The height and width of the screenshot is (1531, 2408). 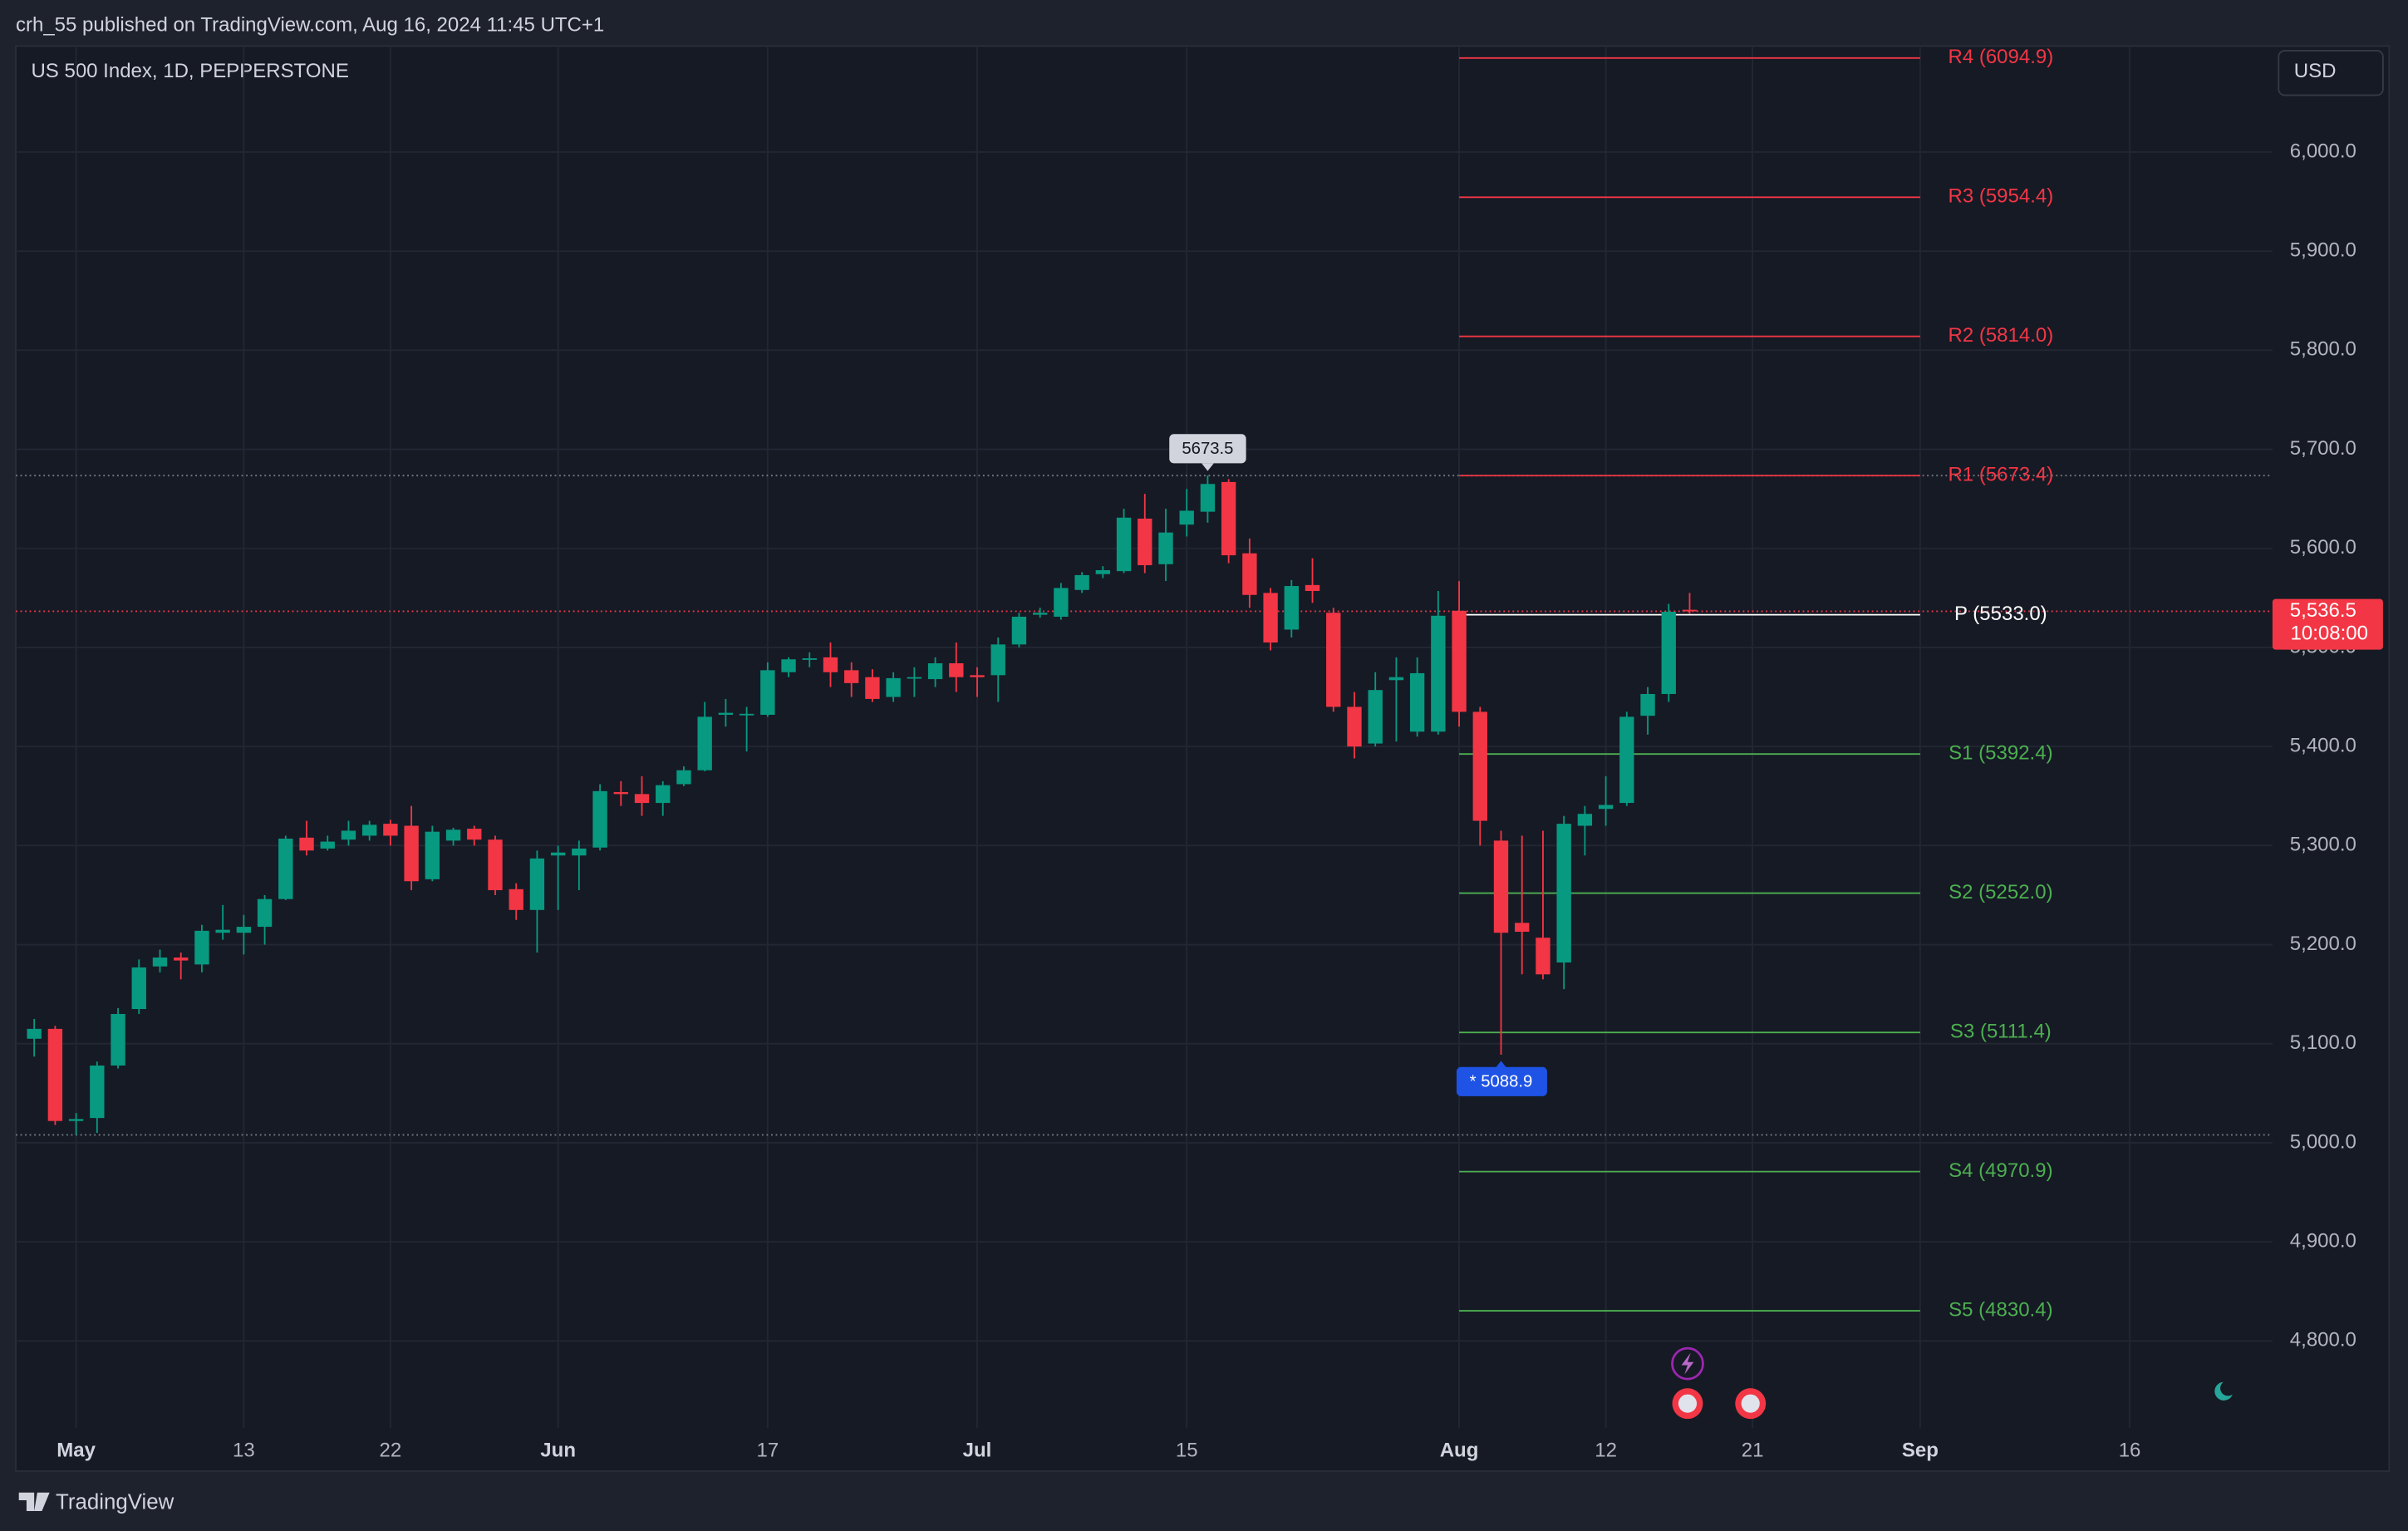 I want to click on logo, so click(x=34, y=1502).